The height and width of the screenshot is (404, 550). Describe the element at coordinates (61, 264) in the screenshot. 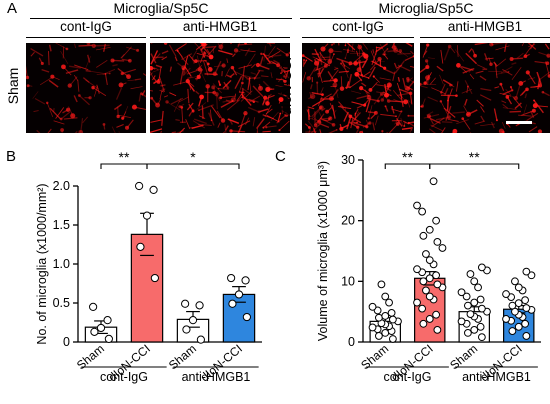

I see `y-tick-label: 1.0` at that location.